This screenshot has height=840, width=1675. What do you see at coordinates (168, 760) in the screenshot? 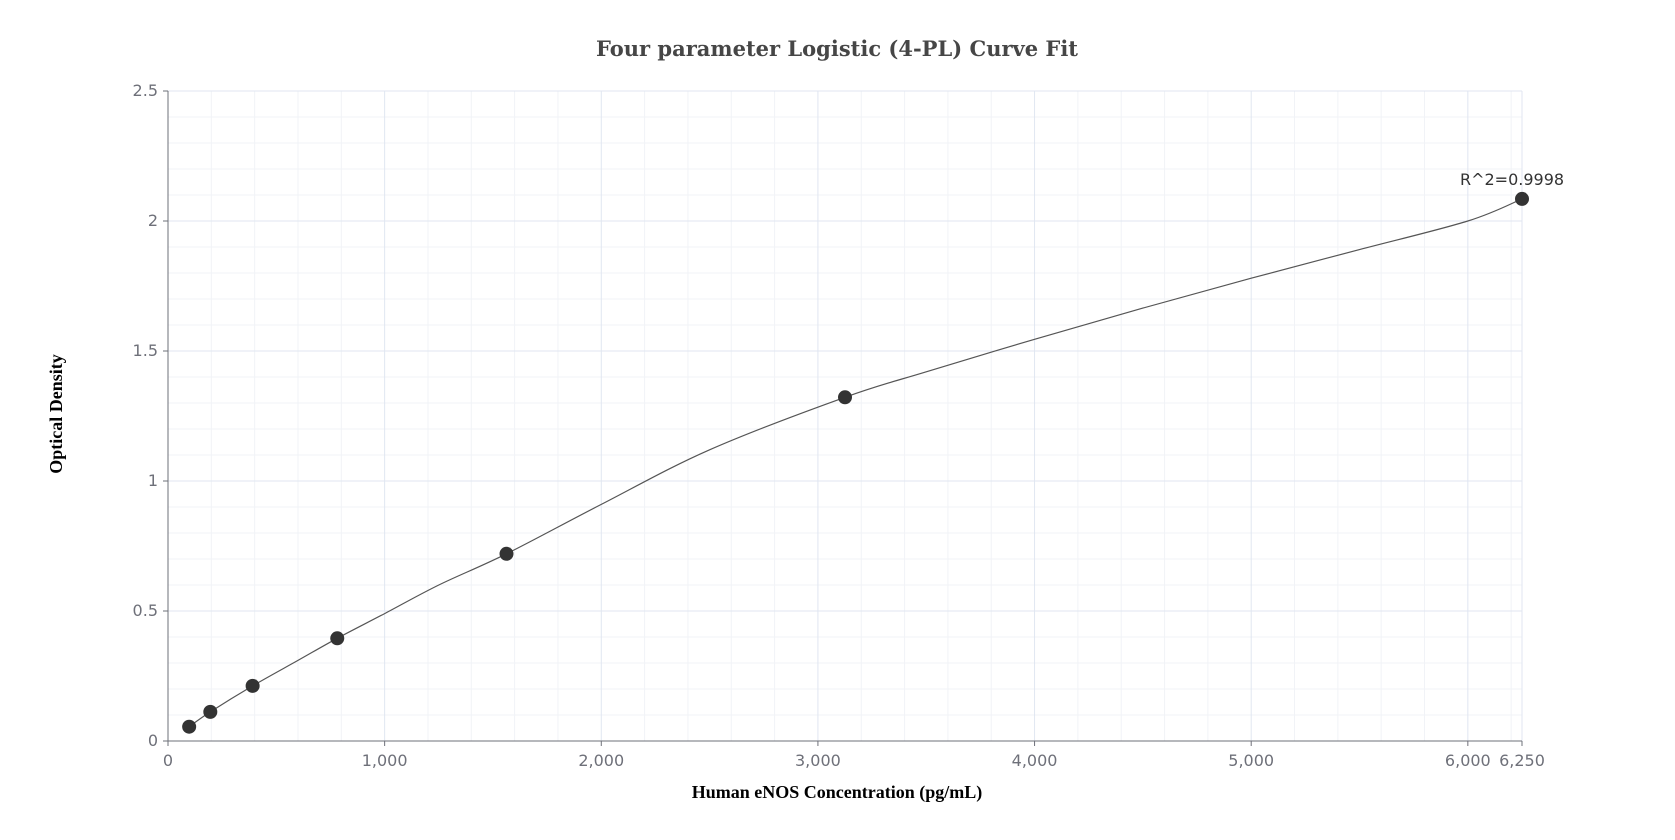
I see `x-tick-label: 0` at bounding box center [168, 760].